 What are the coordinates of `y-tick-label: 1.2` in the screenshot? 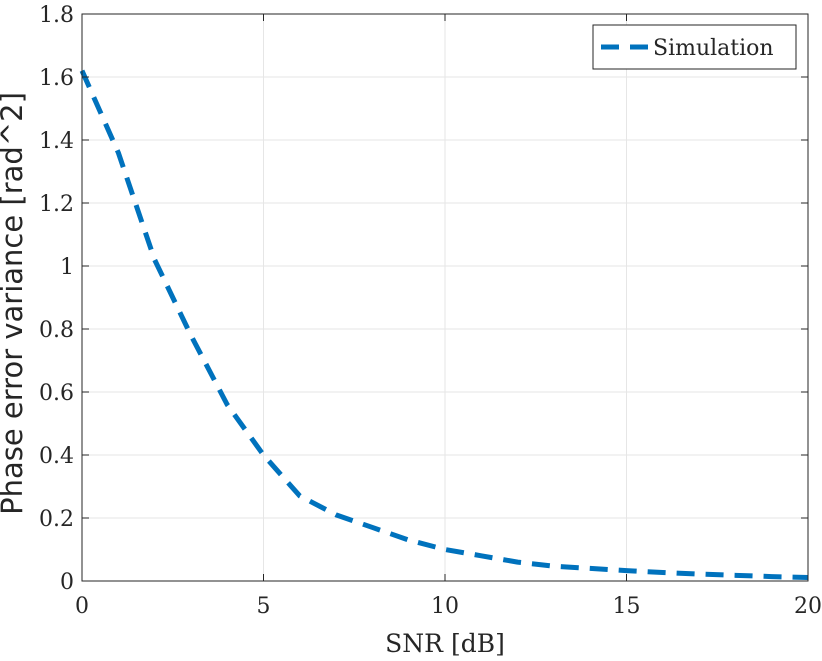 It's located at (56, 204).